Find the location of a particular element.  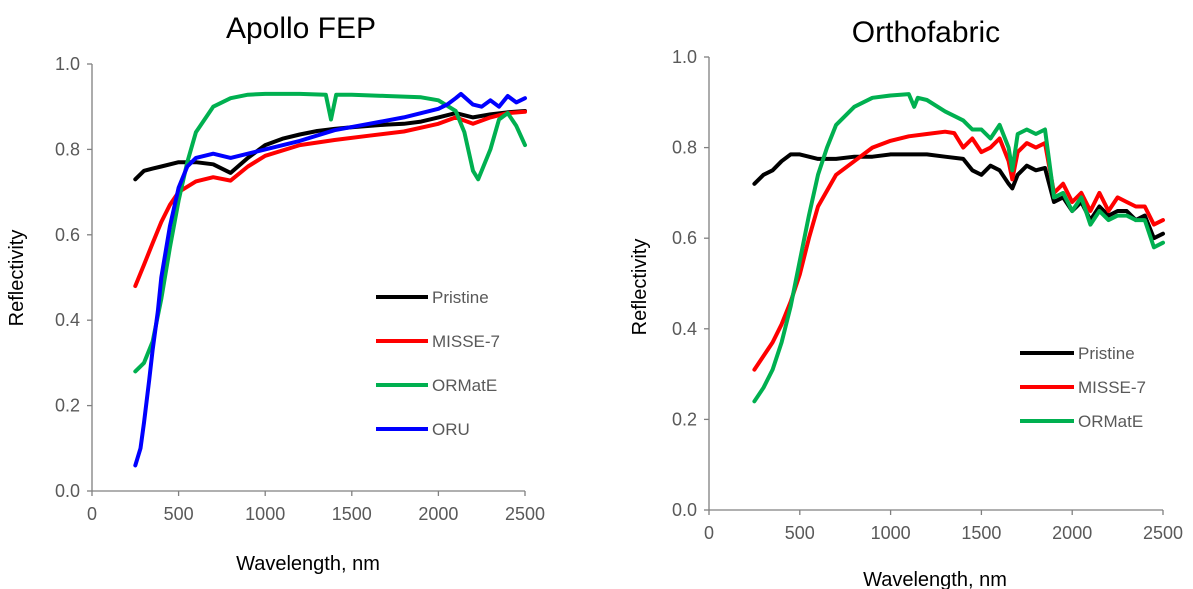

legend: Pristine MISSE-7 ORMatE is located at coordinates (1083, 387).